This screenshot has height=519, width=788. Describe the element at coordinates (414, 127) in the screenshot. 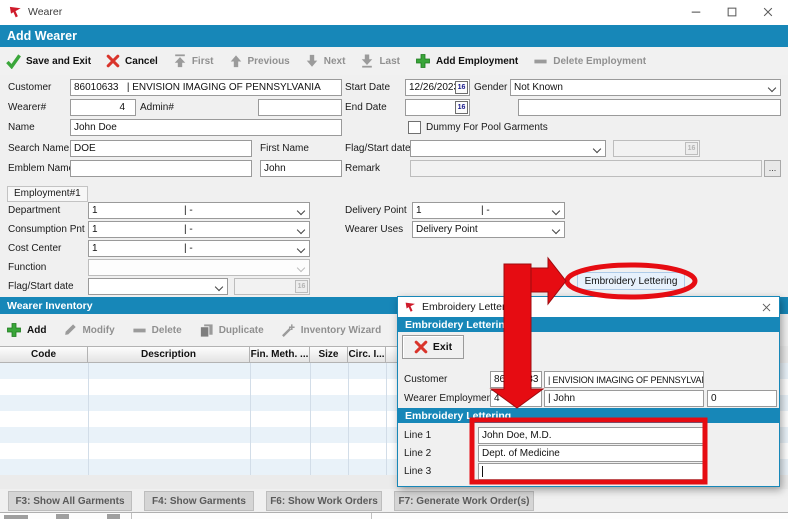

I see `dummy-pool-checkbox` at that location.